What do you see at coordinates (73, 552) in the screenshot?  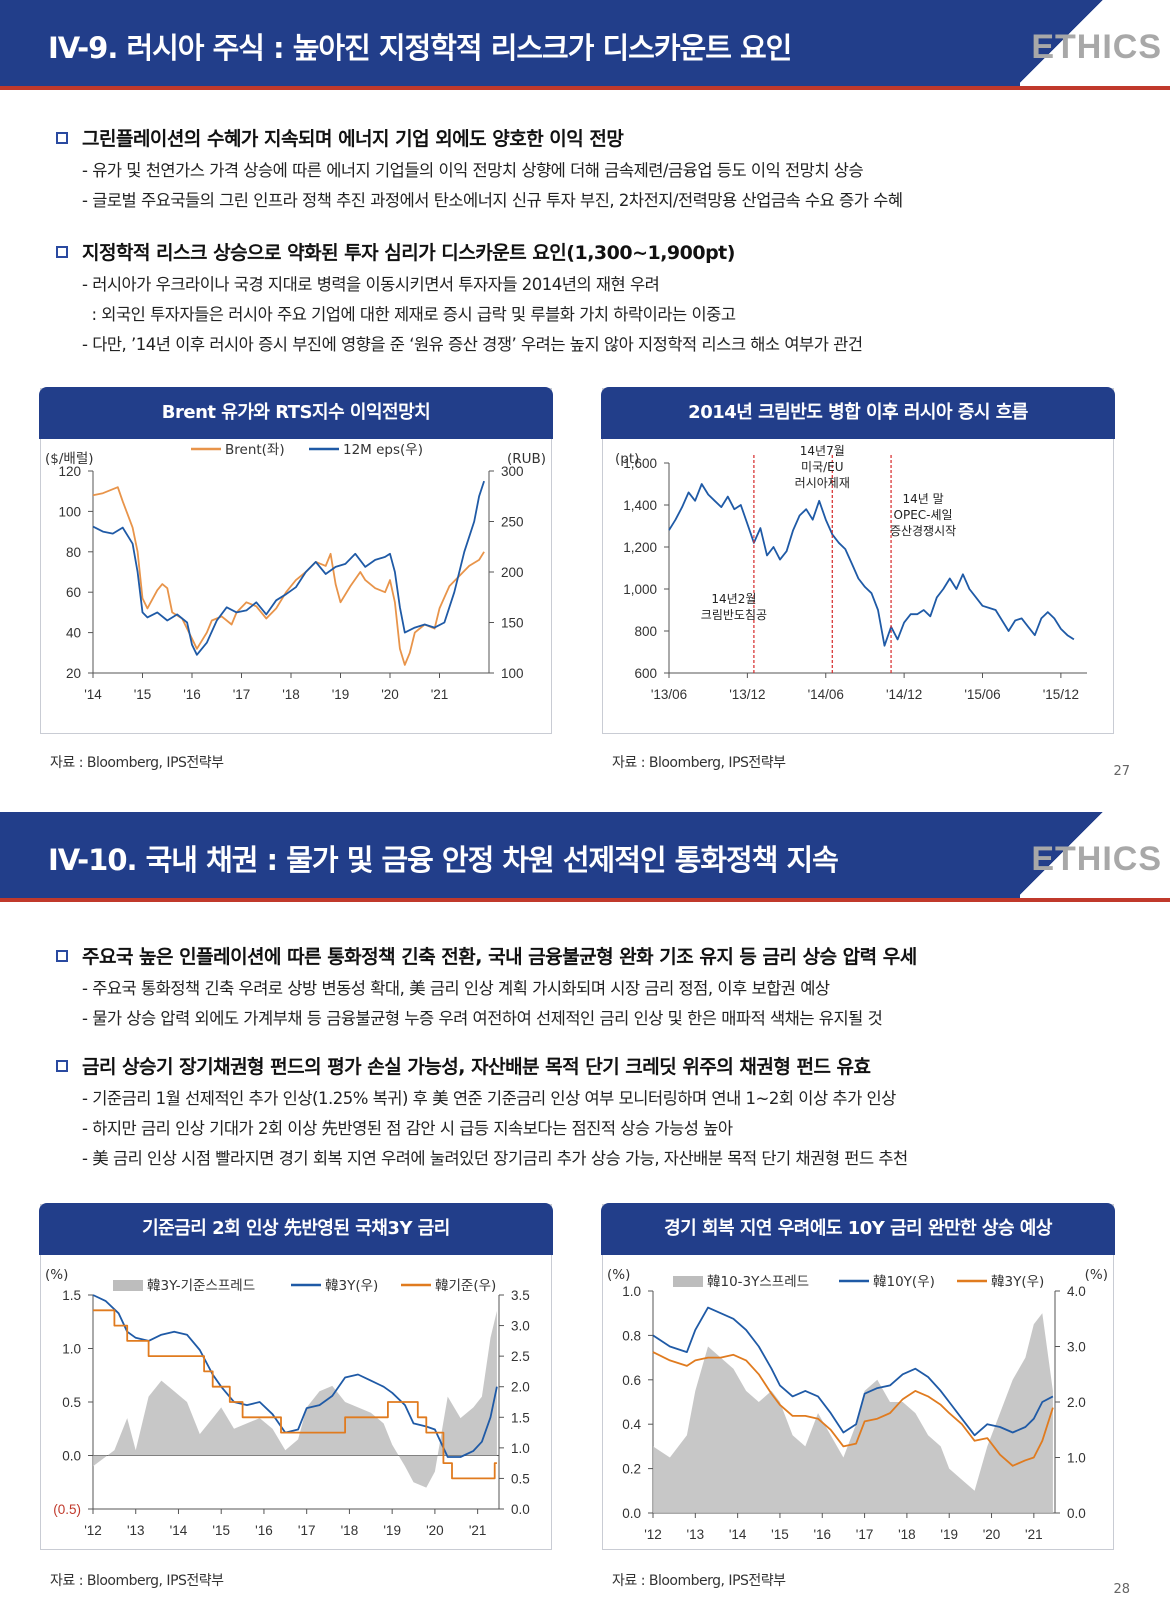 I see `y-tick-label-left: 80` at bounding box center [73, 552].